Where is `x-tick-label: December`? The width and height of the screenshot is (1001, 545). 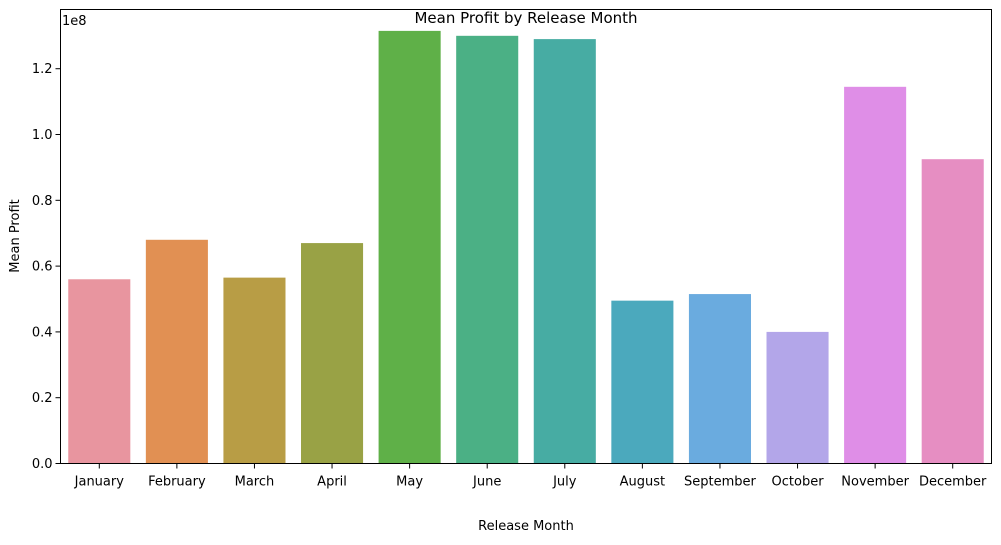 x-tick-label: December is located at coordinates (953, 482).